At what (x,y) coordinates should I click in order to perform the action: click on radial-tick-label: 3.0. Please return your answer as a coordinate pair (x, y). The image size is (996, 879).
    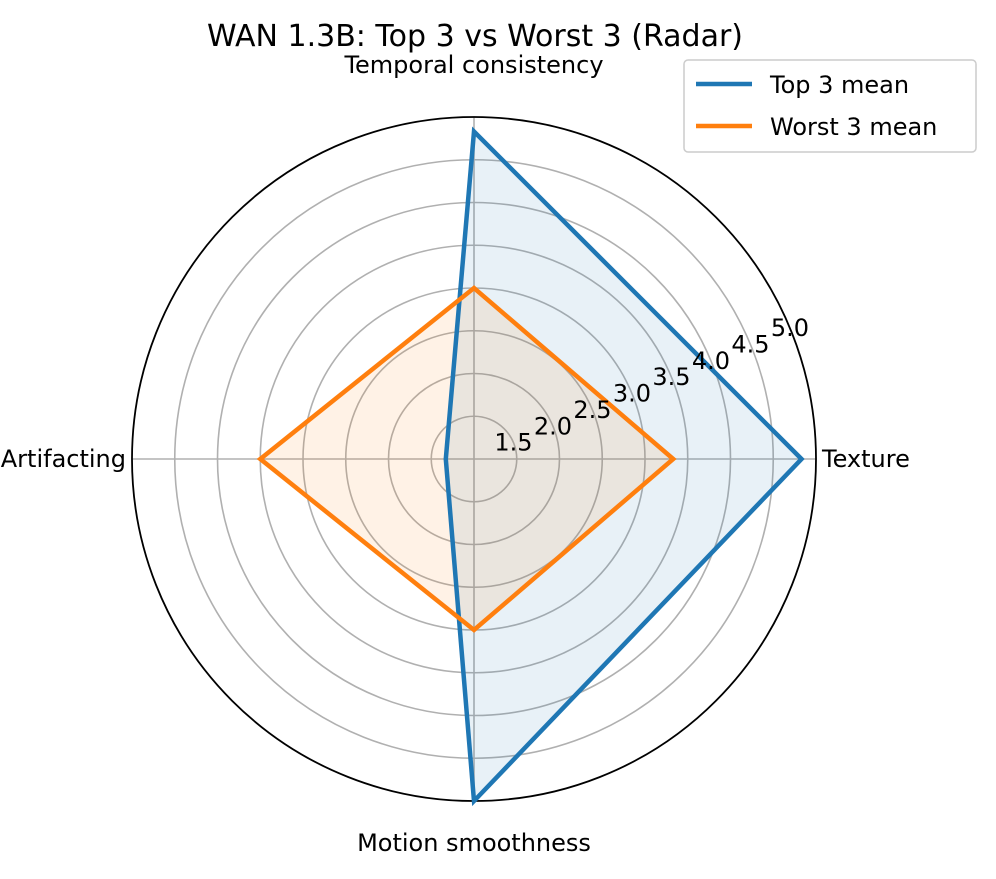
    Looking at the image, I should click on (632, 394).